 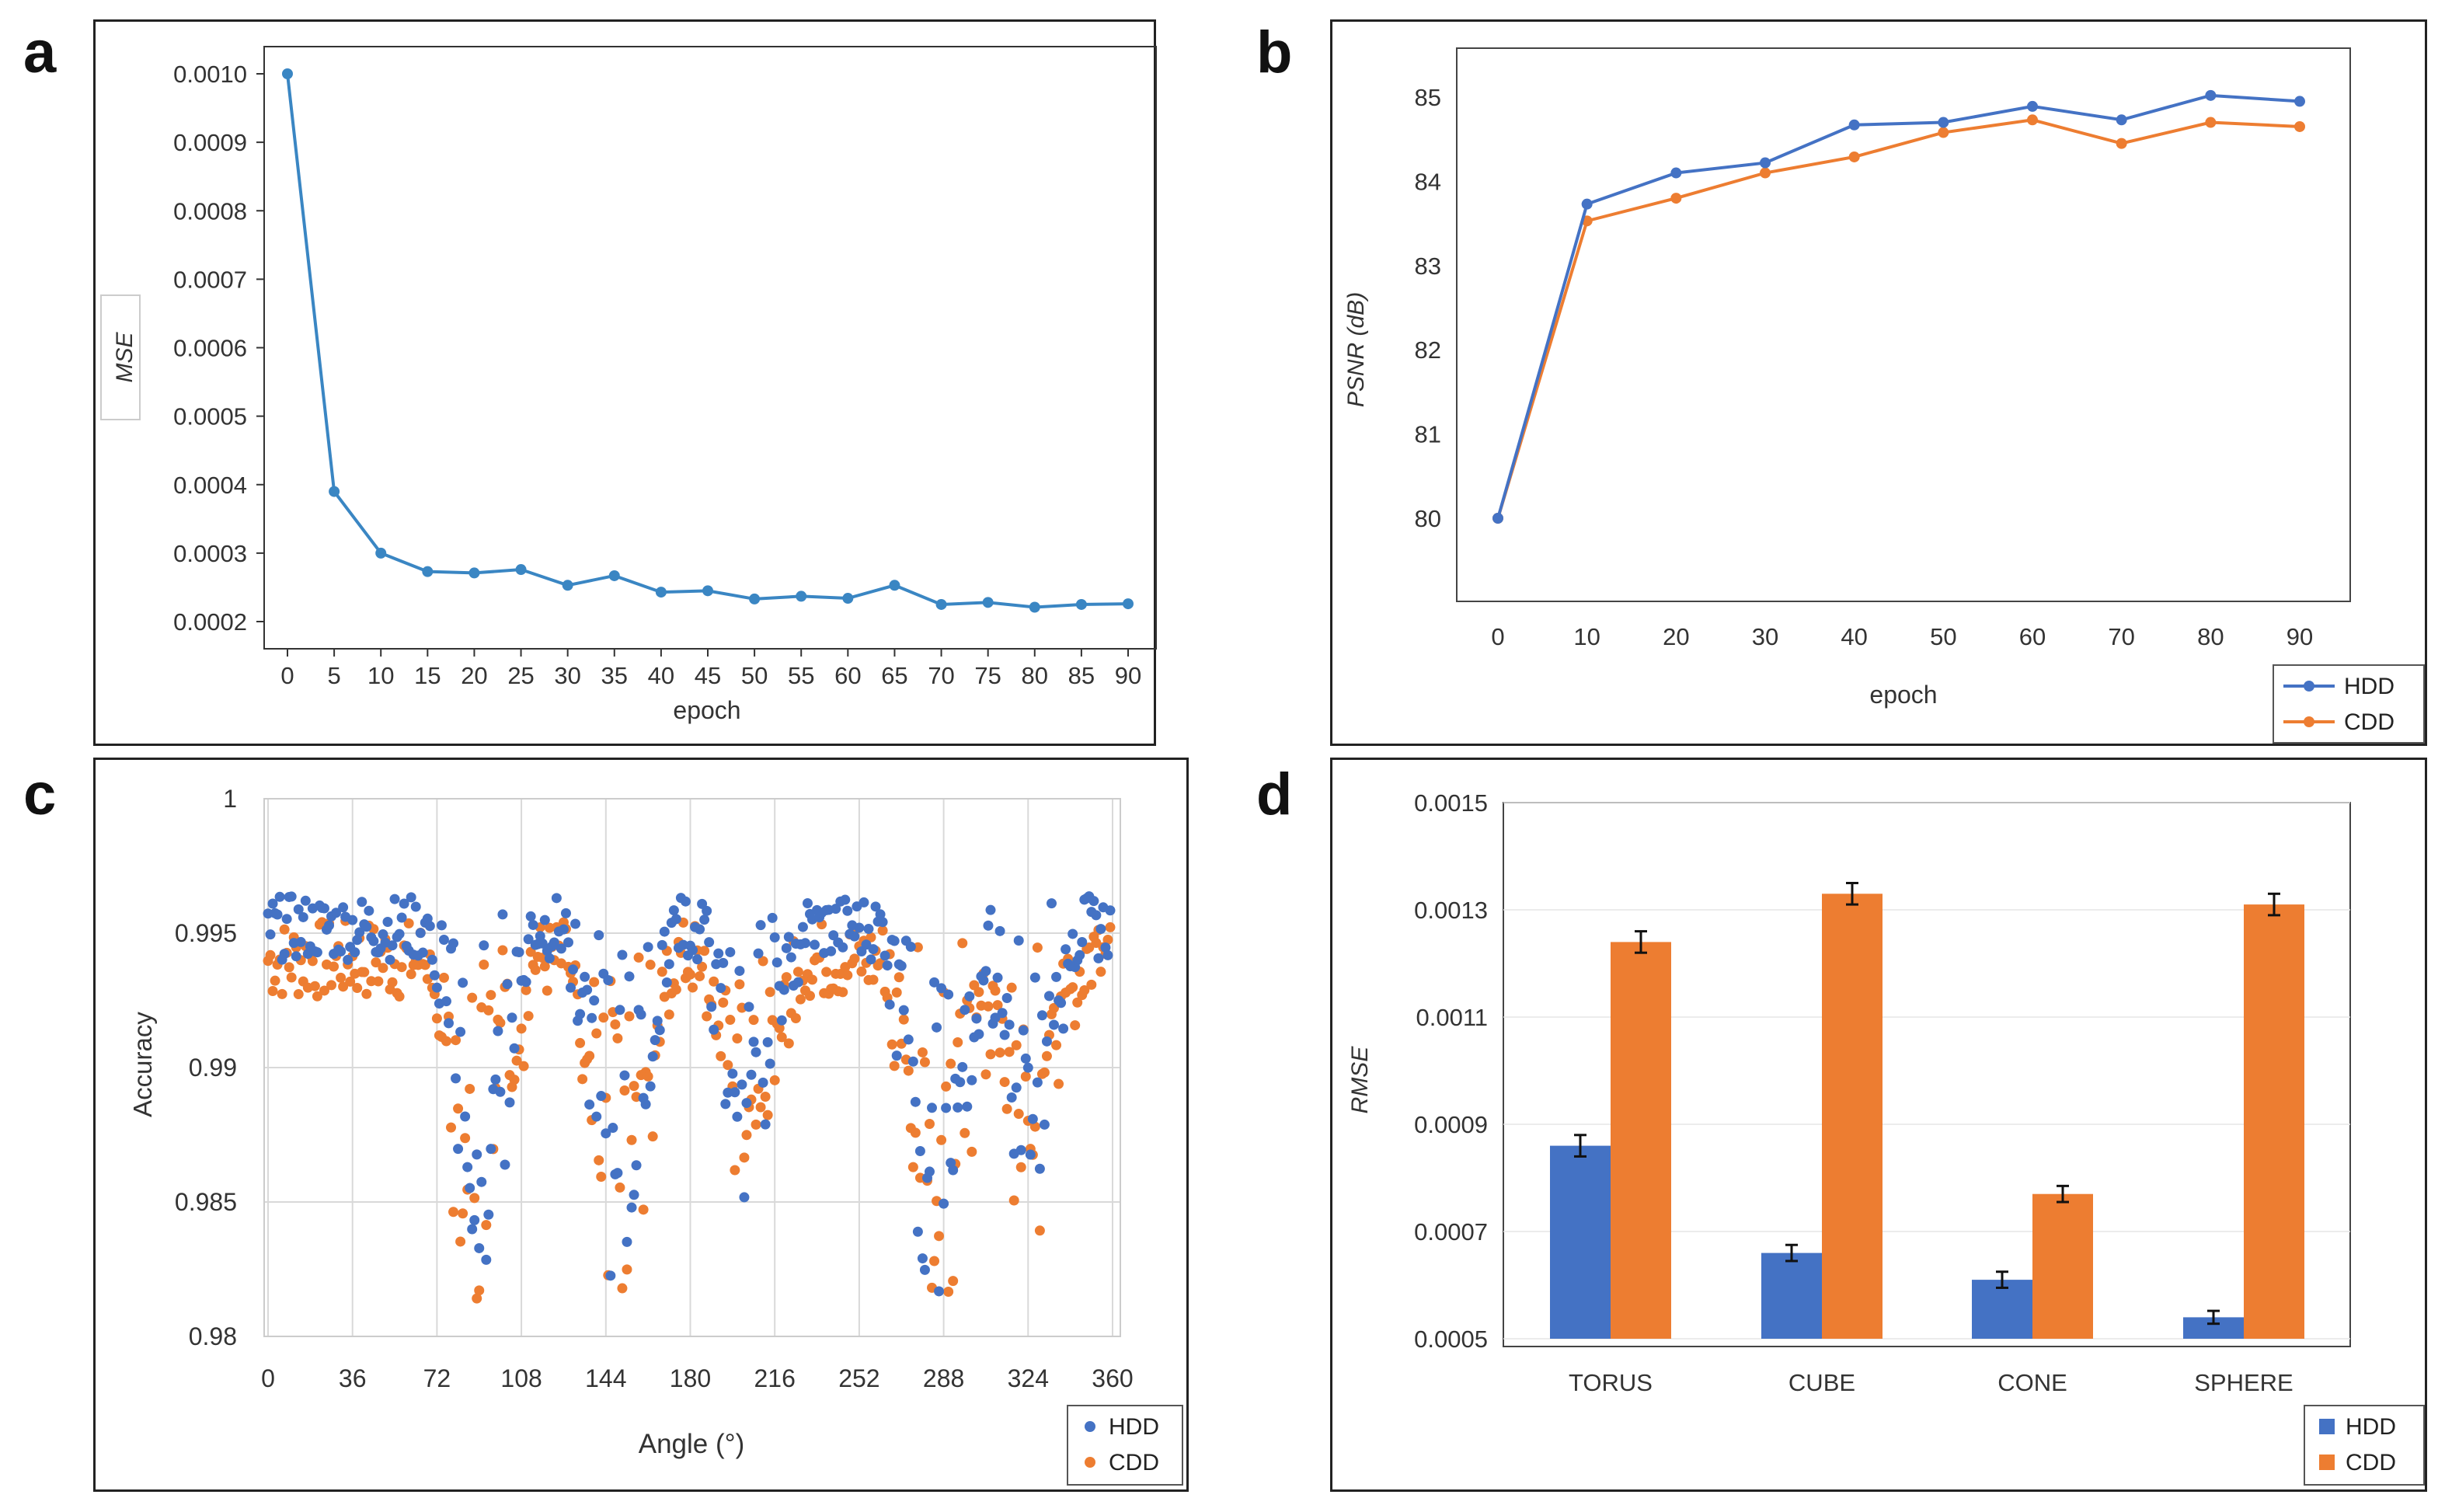 I want to click on chart-b-xtick-label: 30, so click(x=1765, y=636).